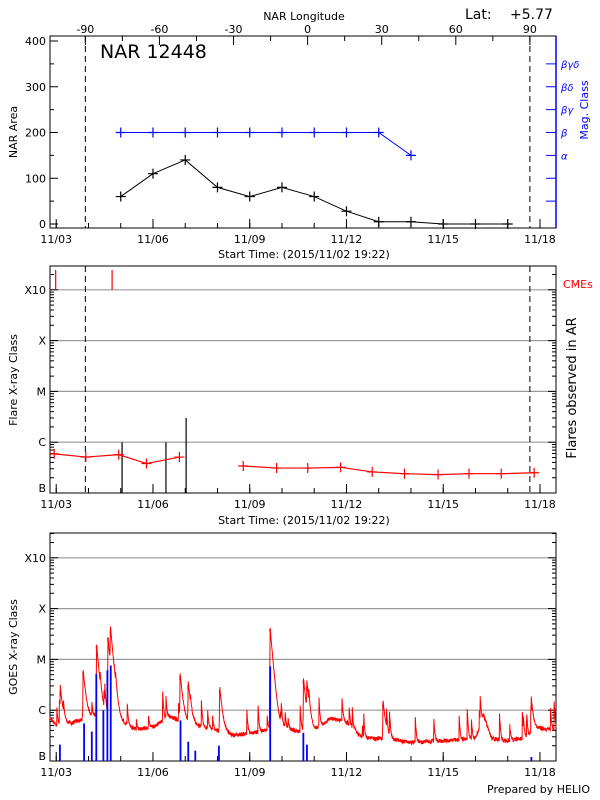  Describe the element at coordinates (159, 29) in the screenshot. I see `longitude-tick-label: -60` at that location.